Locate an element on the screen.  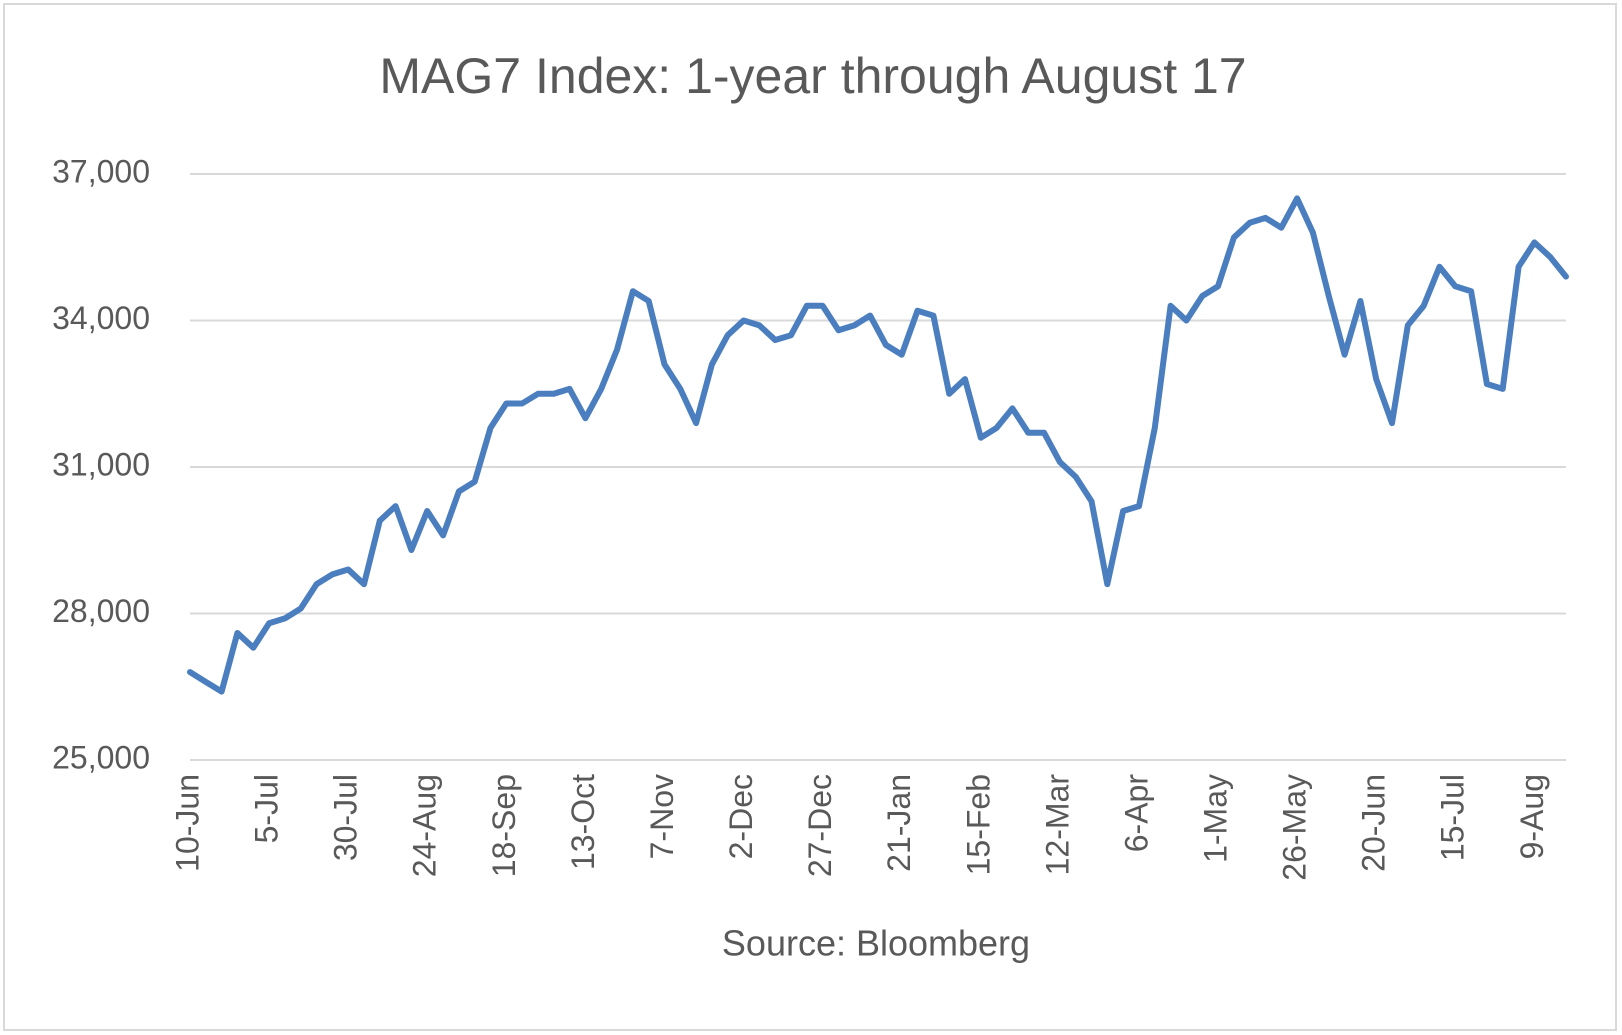
y-tick-label: 37,000 is located at coordinates (101, 171).